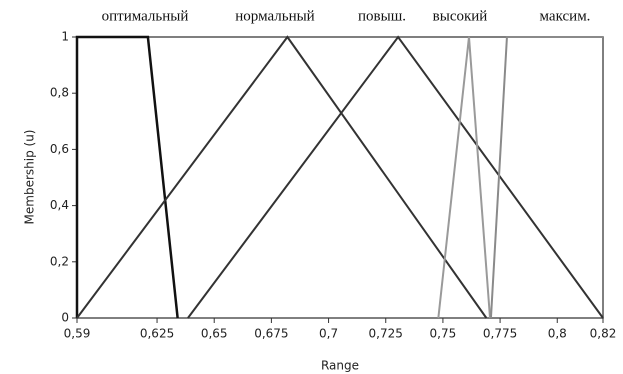 The height and width of the screenshot is (374, 623). I want to click on legend-label: максим., so click(565, 16).